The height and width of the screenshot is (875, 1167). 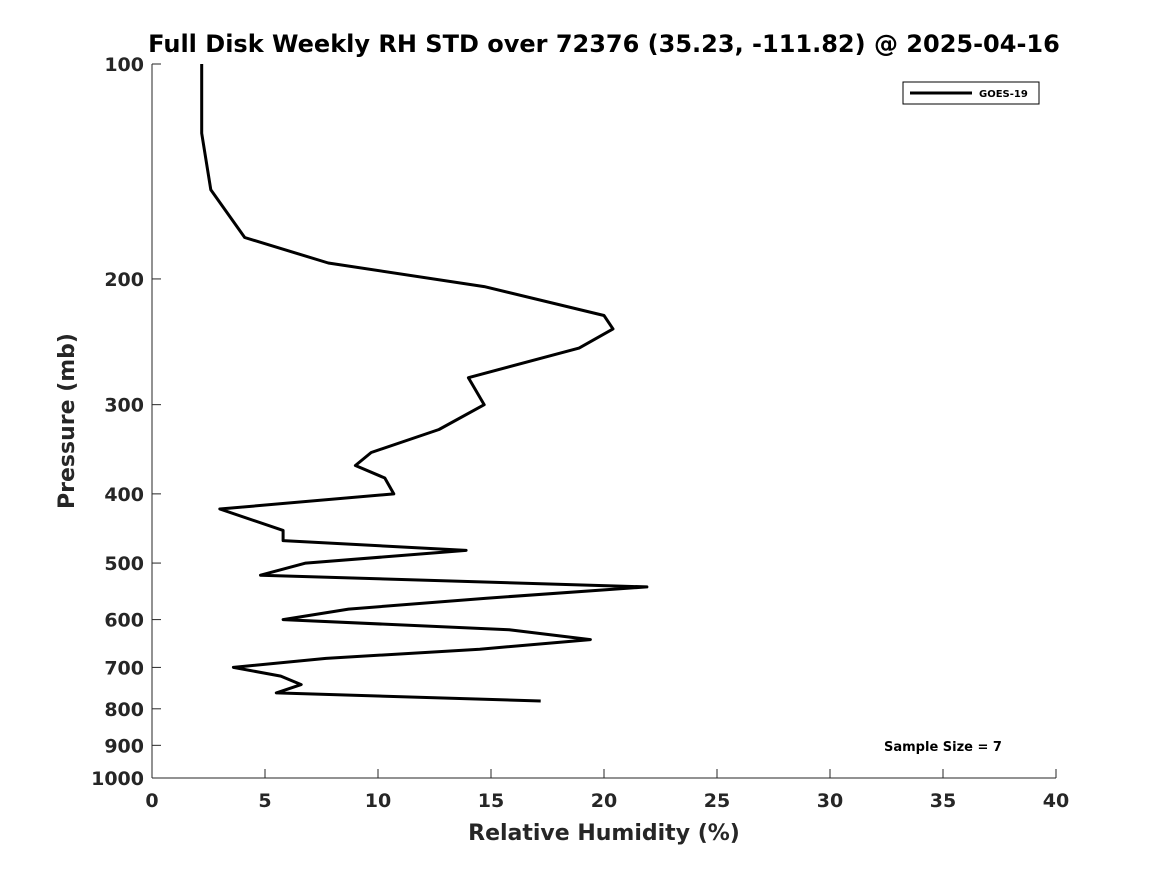 I want to click on y-tick-label: 300, so click(x=124, y=406).